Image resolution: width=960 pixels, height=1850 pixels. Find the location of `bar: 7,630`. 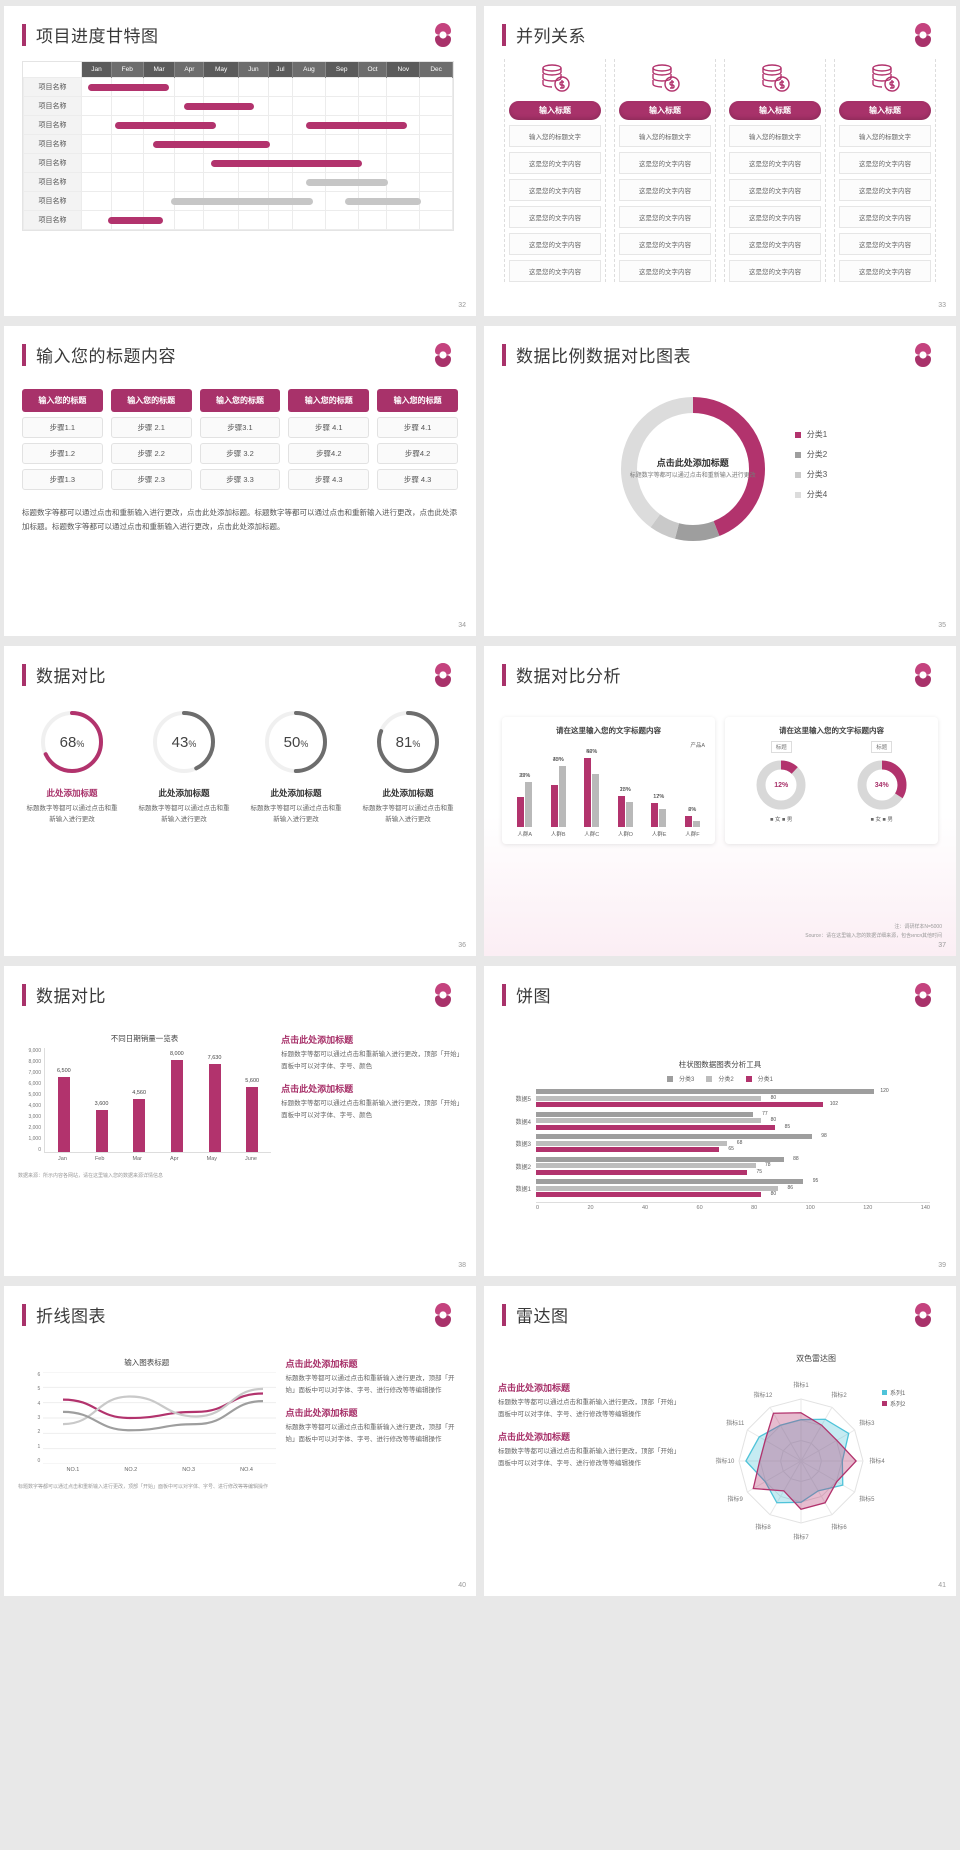

bar: 7,630 is located at coordinates (214, 1103).